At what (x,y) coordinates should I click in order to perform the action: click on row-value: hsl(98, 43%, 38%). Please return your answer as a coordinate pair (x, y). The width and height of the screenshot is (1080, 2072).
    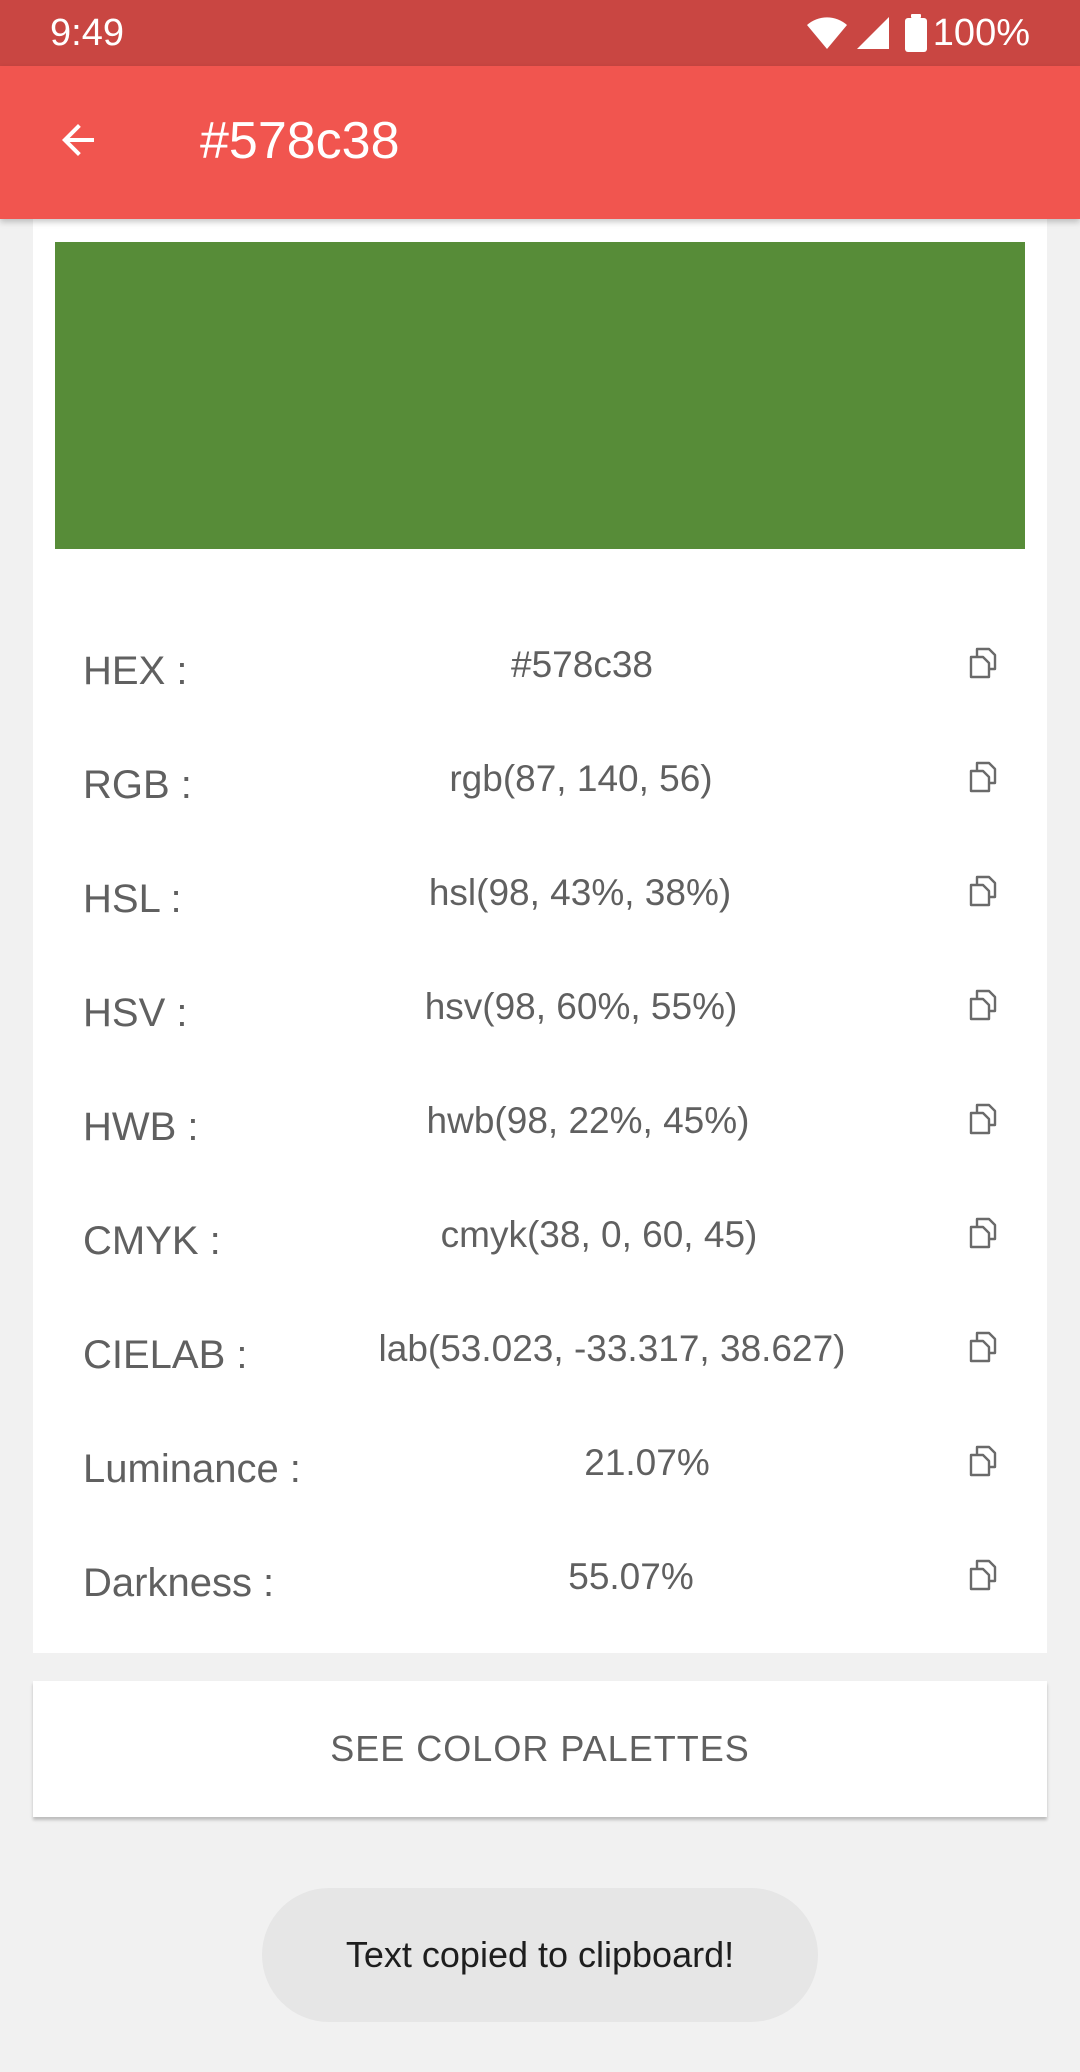
    Looking at the image, I should click on (580, 892).